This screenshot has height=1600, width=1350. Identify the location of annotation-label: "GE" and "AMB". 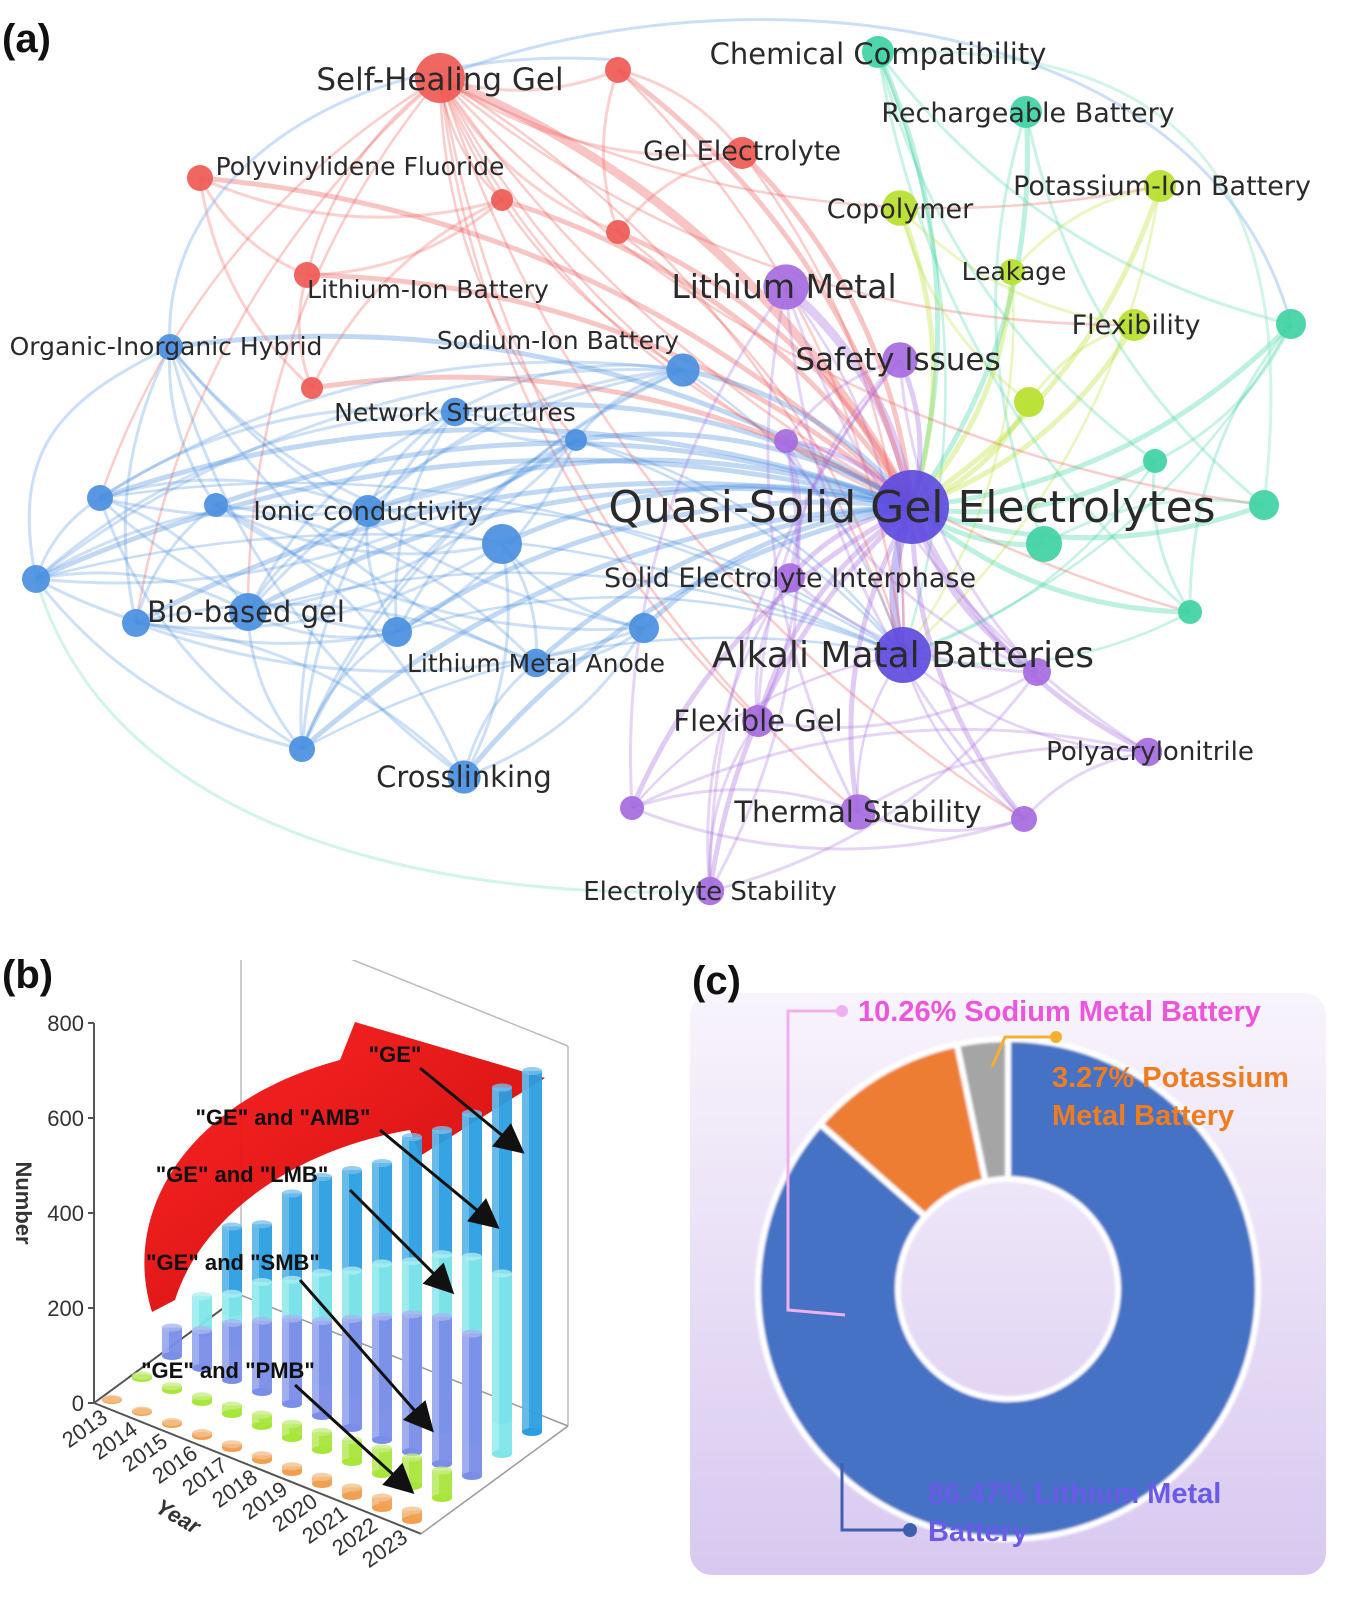
(283, 1117).